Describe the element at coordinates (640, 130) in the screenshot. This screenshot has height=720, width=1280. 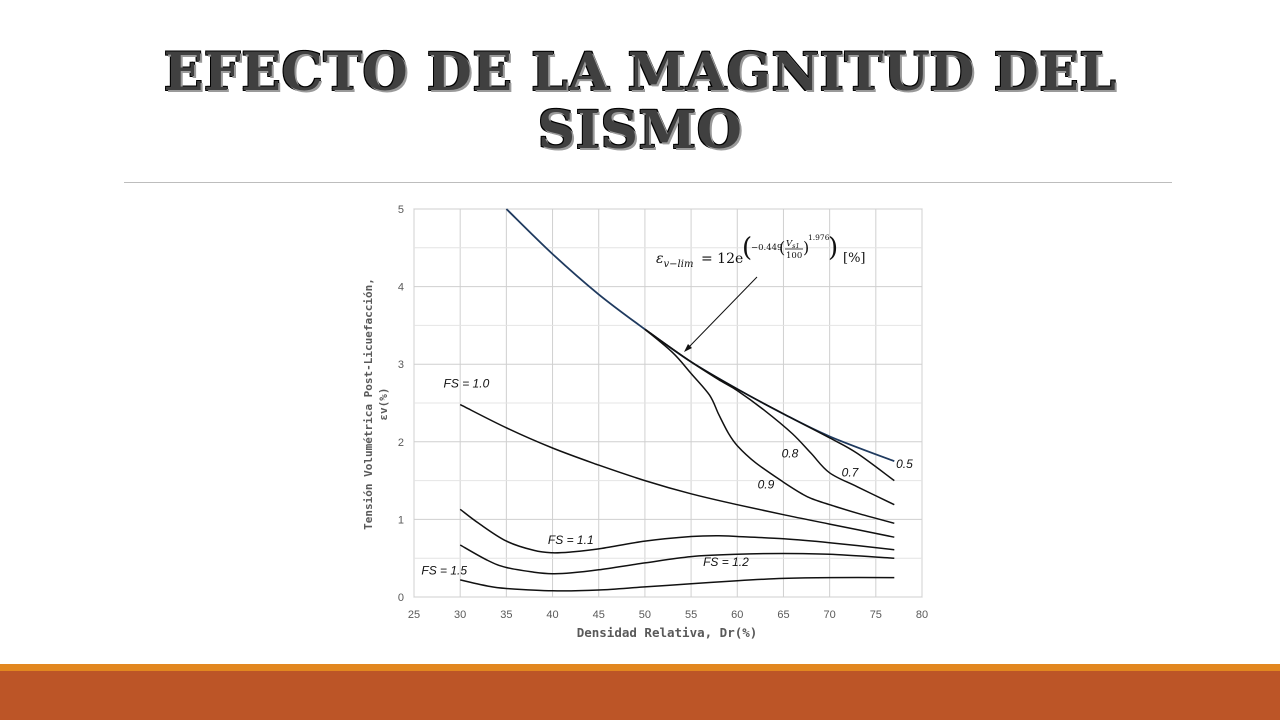
I see `page-title-line2: SISMO` at that location.